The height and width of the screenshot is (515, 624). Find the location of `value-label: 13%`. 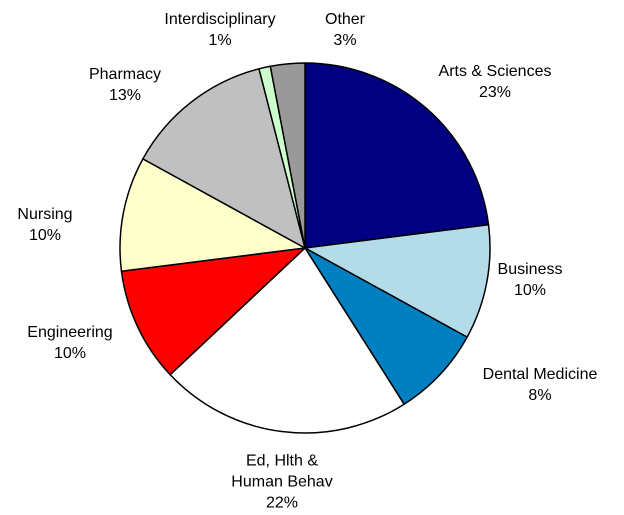

value-label: 13% is located at coordinates (125, 95).